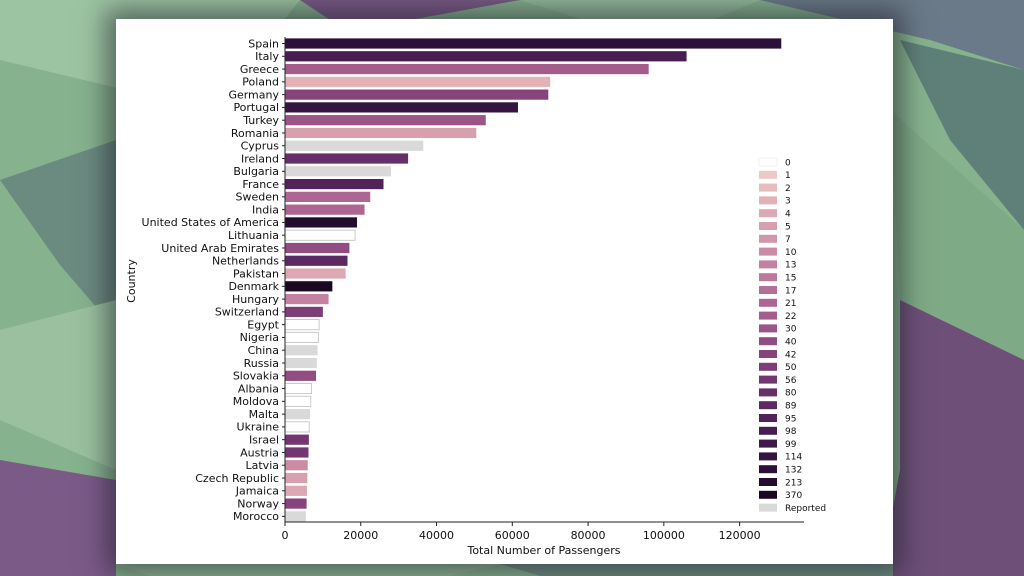 This screenshot has width=1024, height=576. What do you see at coordinates (328, 196) in the screenshot?
I see `bar-sweden` at bounding box center [328, 196].